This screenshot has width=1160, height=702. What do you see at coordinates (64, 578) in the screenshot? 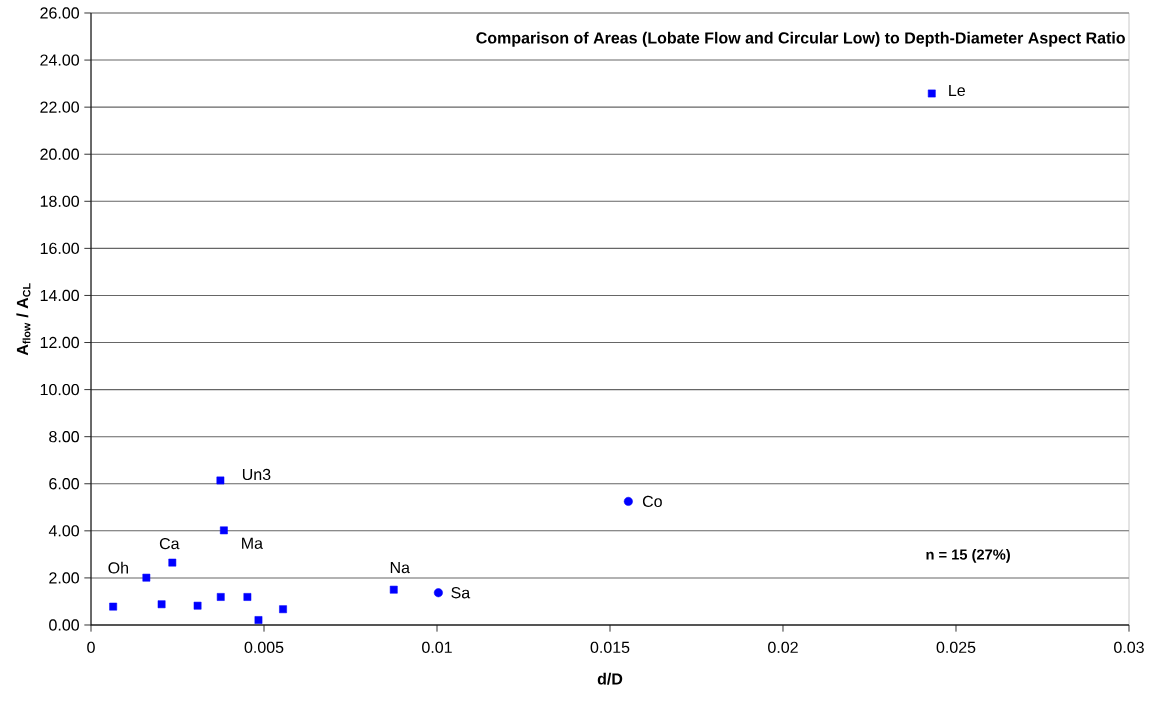
I see `y-tick-label: 2.00` at bounding box center [64, 578].